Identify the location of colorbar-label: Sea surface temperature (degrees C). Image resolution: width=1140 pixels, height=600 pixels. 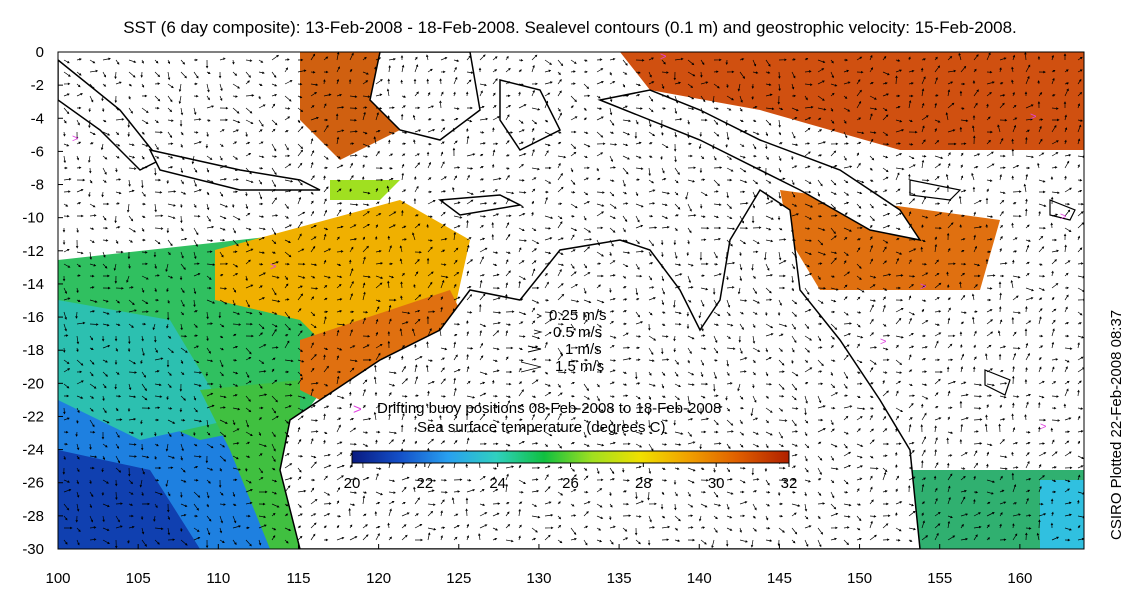
(541, 427).